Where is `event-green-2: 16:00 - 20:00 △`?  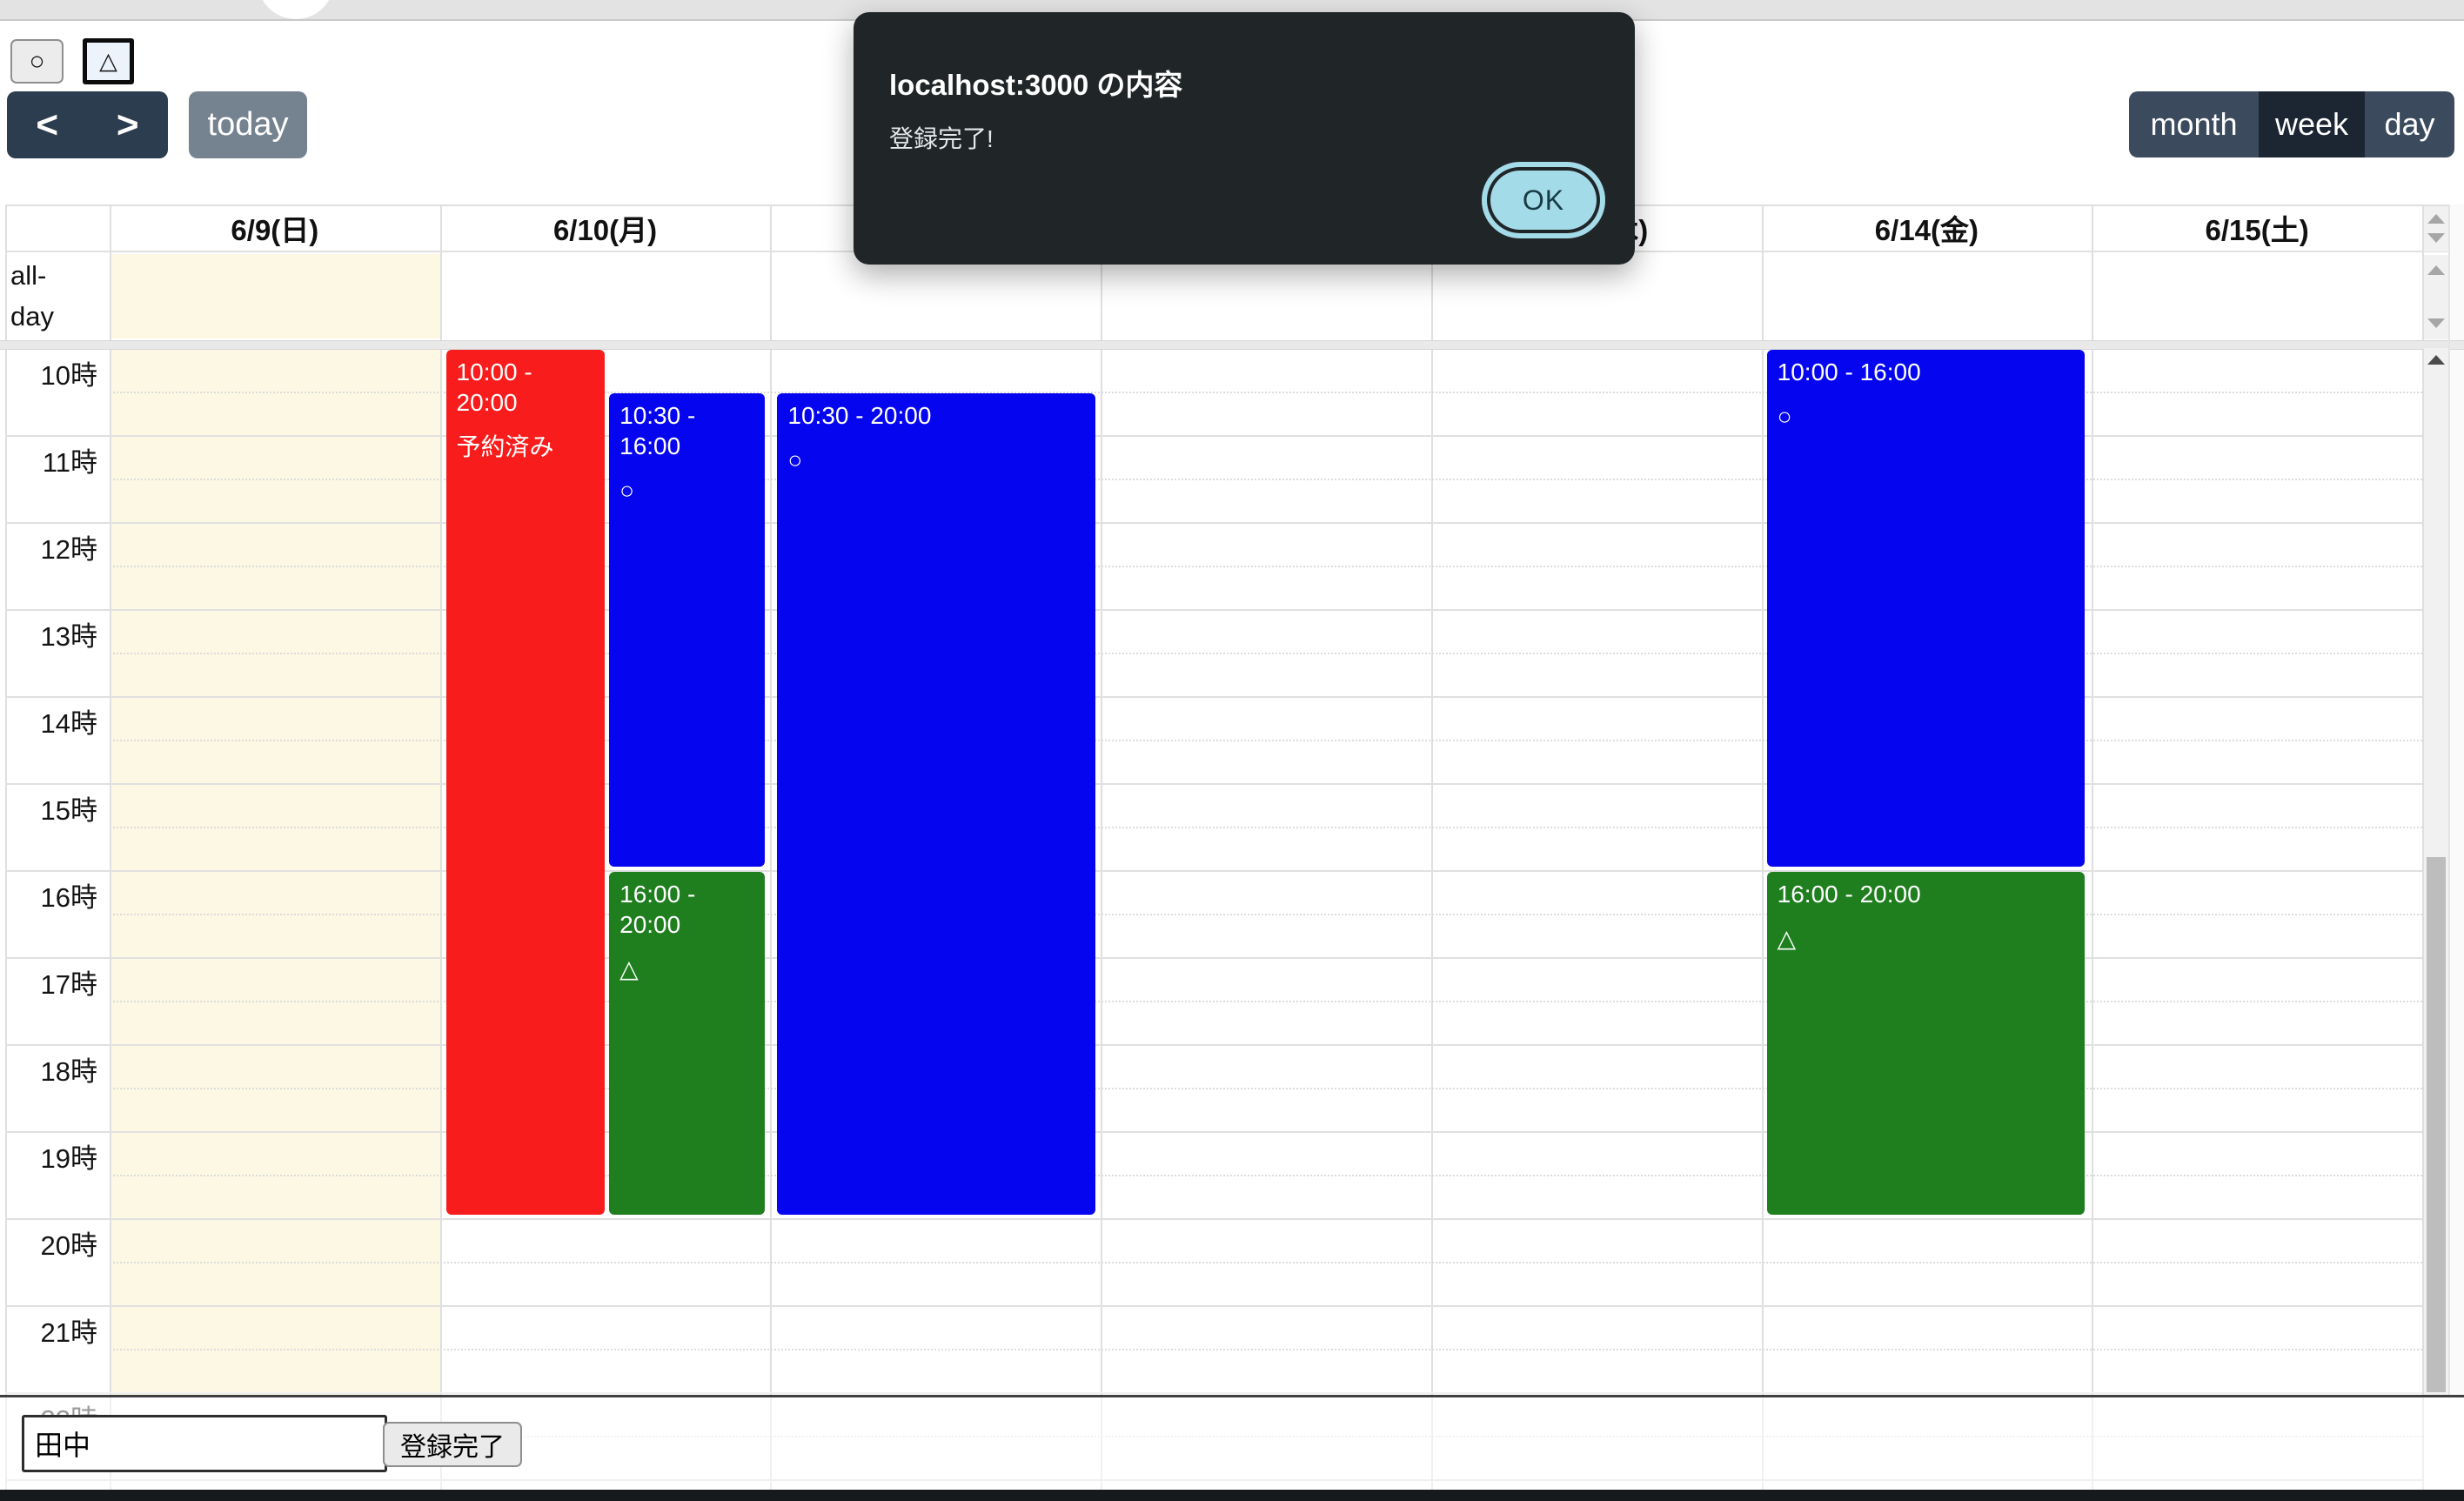 event-green-2: 16:00 - 20:00 △ is located at coordinates (687, 1043).